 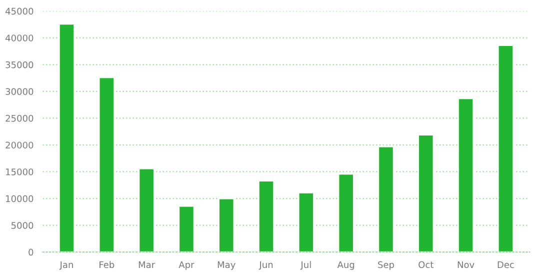 I want to click on y-tick-label: 45000, so click(x=19, y=11).